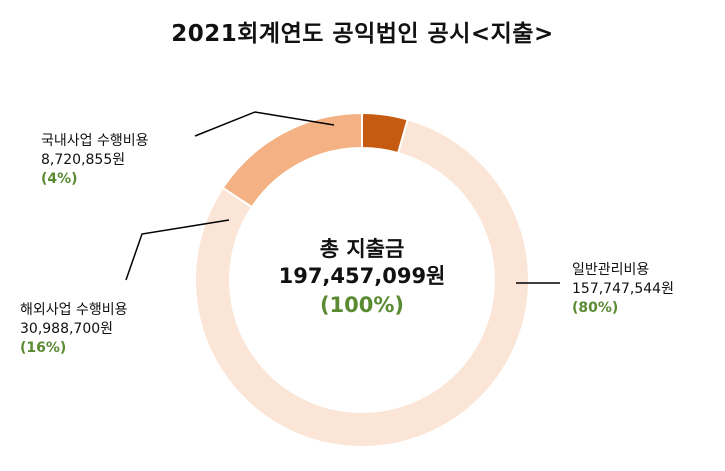 The height and width of the screenshot is (471, 725). Describe the element at coordinates (611, 270) in the screenshot. I see `label-general-name: 일반관리비용` at that location.